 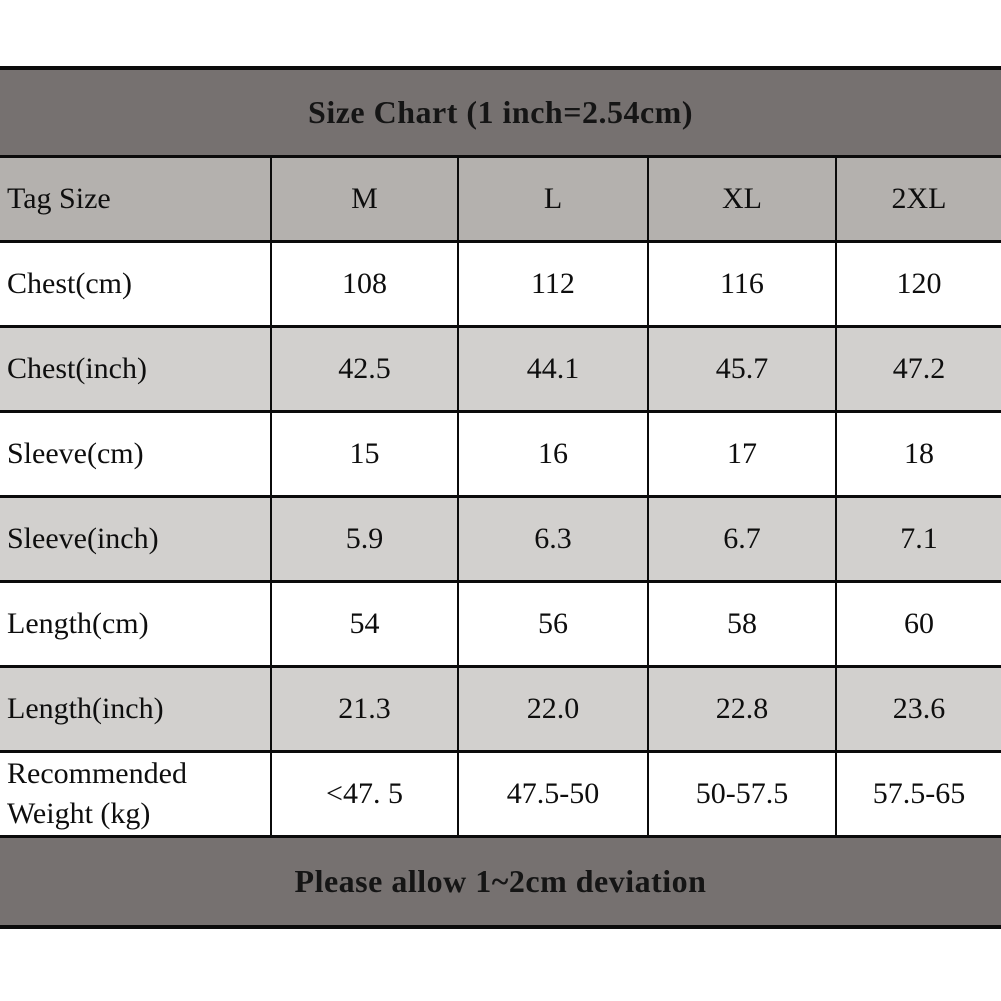 I want to click on cell-value: 56, so click(x=552, y=624).